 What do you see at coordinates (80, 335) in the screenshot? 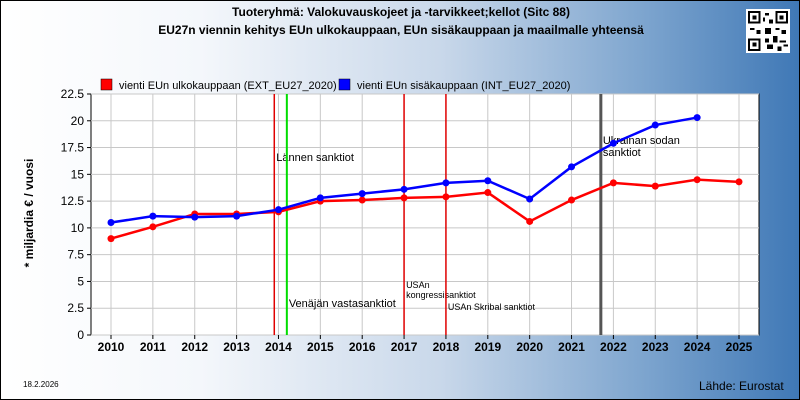
I see `y-tick-label: 0` at bounding box center [80, 335].